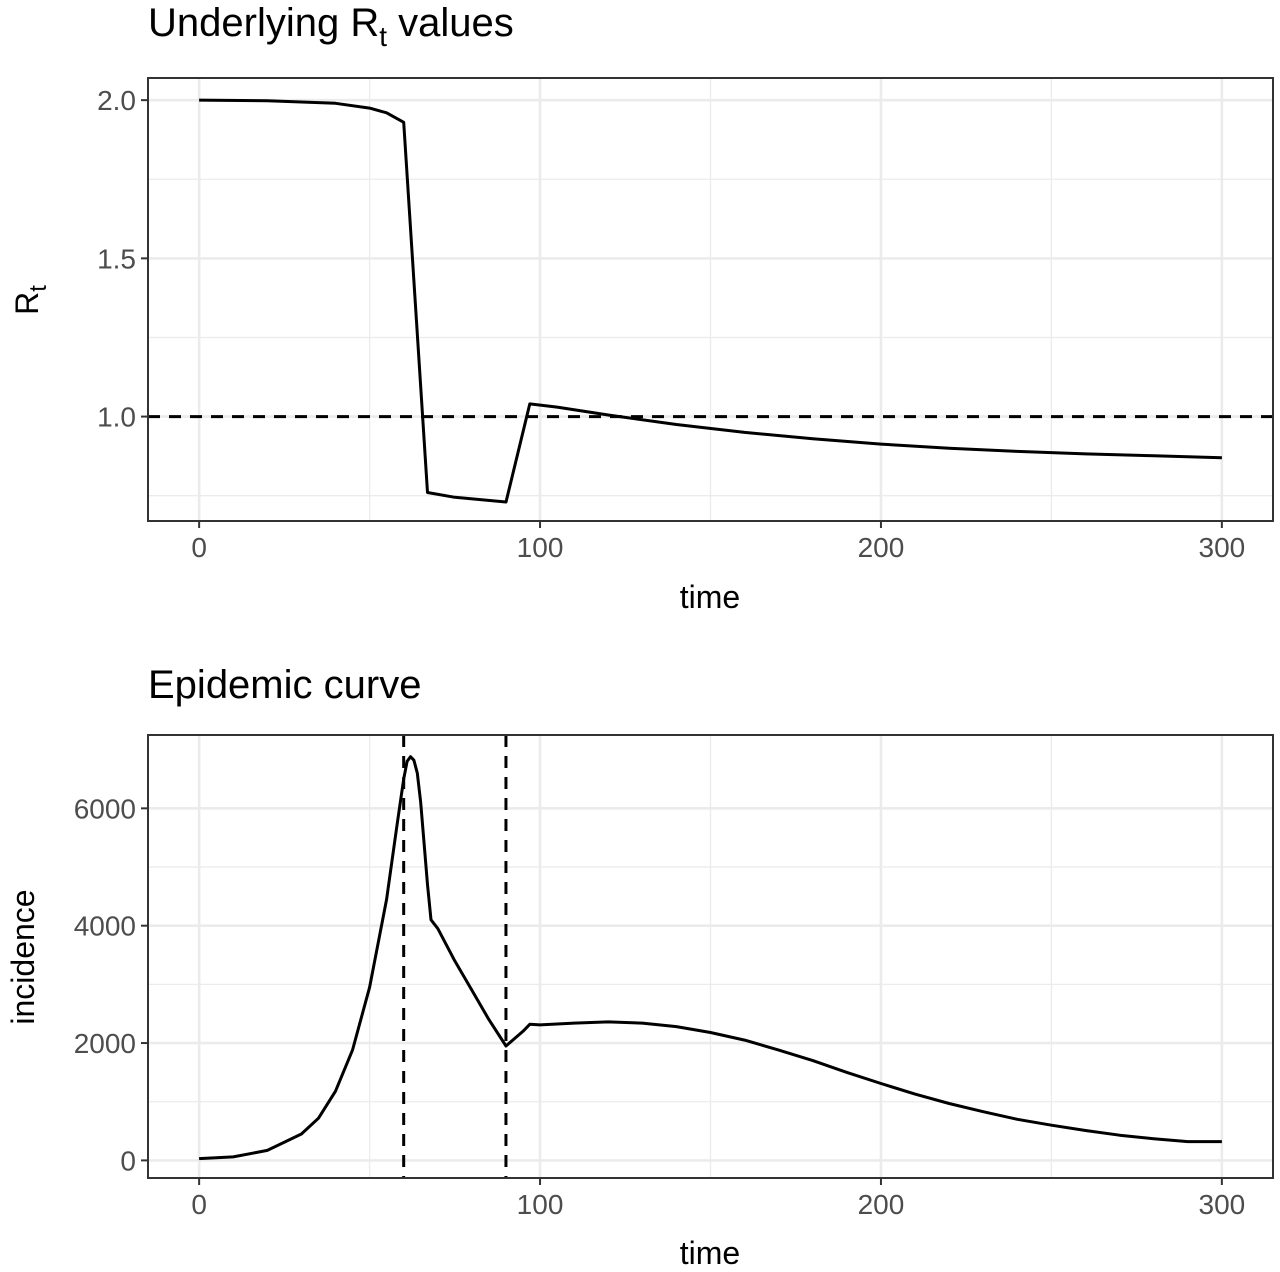  I want to click on rt-x-tick-label: 100, so click(540, 547).